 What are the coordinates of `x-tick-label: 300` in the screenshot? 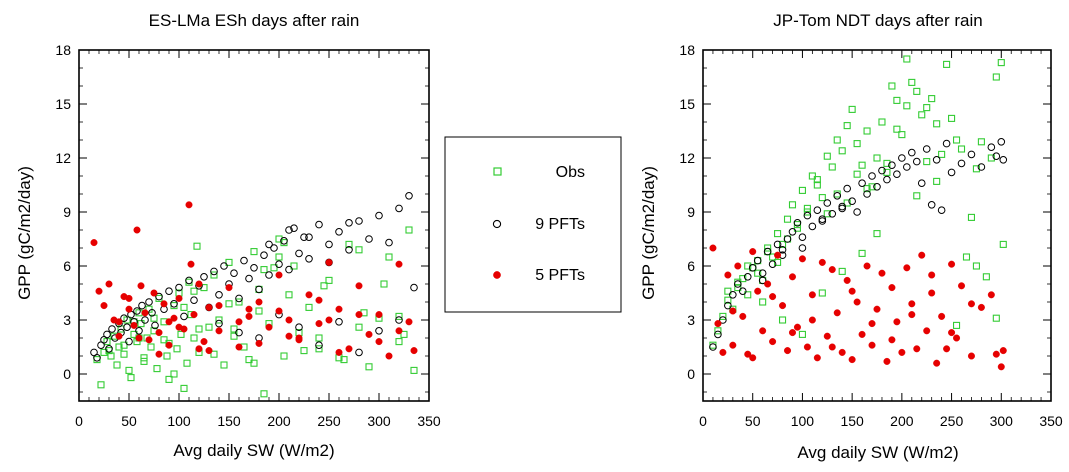 It's located at (1002, 421).